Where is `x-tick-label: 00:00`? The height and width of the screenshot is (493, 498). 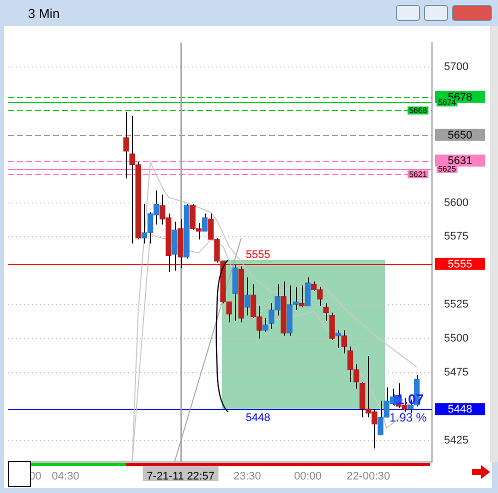 x-tick-label: 00:00 is located at coordinates (308, 476).